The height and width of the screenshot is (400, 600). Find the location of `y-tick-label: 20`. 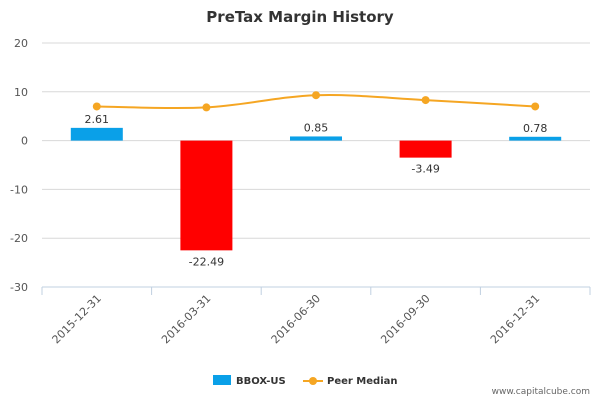

y-tick-label: 20 is located at coordinates (21, 43).